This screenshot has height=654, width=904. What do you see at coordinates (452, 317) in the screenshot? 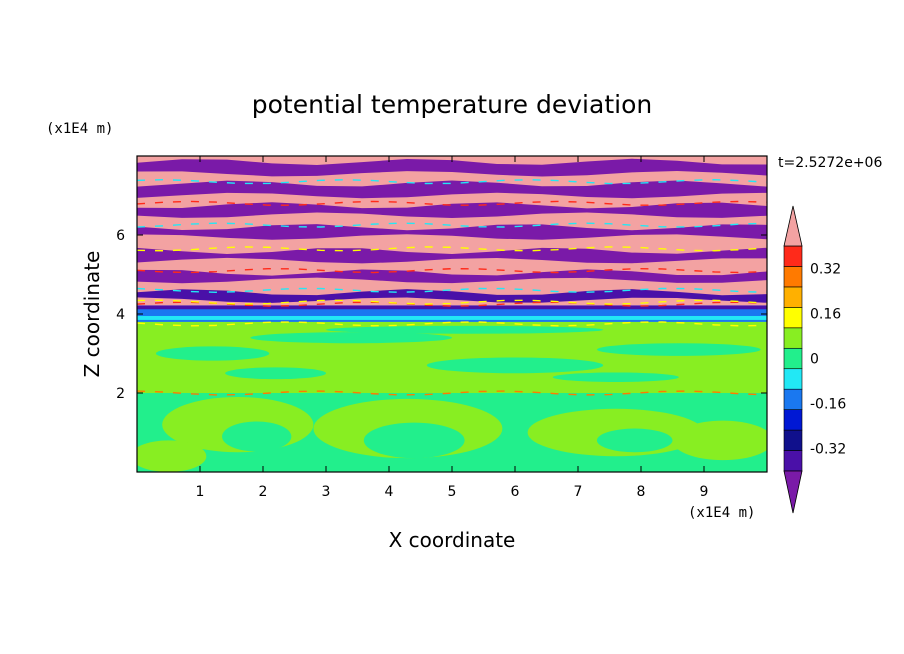
I see `layer-cyan-line` at bounding box center [452, 317].